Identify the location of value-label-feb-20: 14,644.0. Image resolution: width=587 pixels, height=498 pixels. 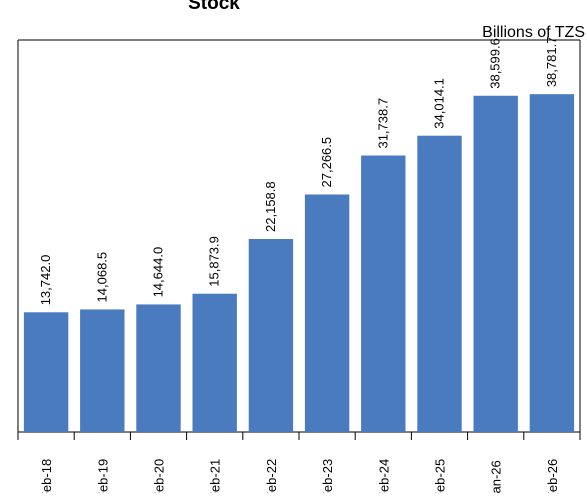
(158, 272).